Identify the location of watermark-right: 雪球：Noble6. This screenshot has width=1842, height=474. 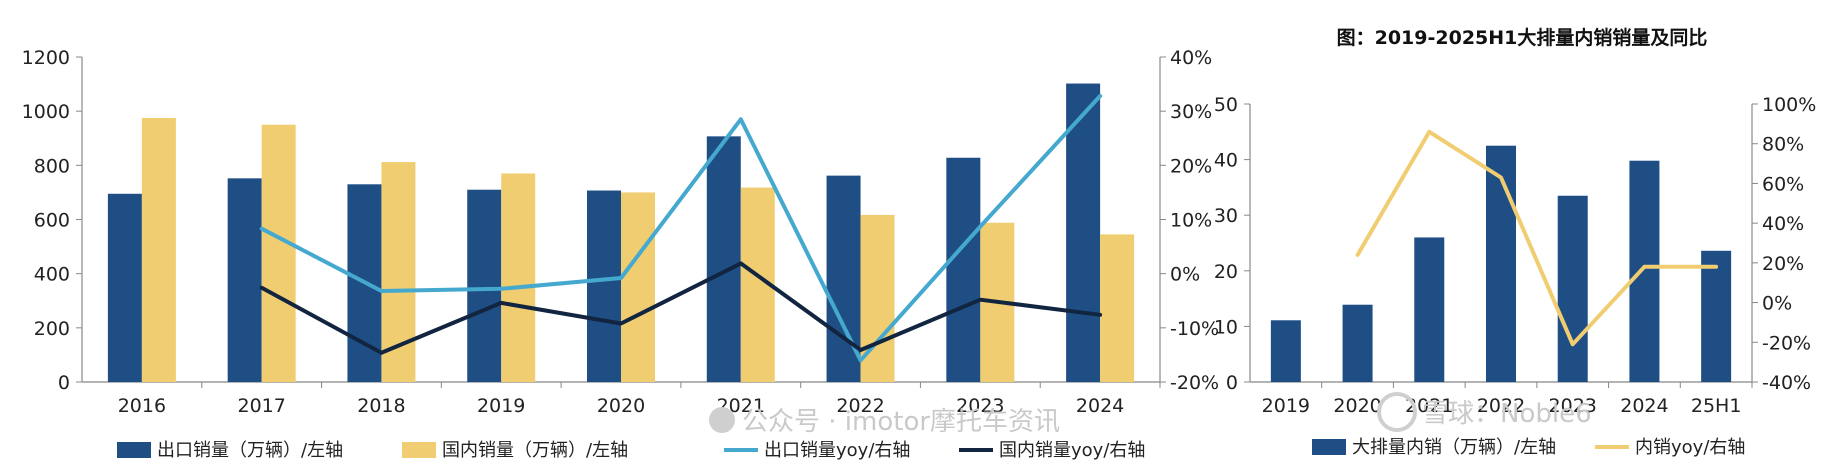
(1507, 414).